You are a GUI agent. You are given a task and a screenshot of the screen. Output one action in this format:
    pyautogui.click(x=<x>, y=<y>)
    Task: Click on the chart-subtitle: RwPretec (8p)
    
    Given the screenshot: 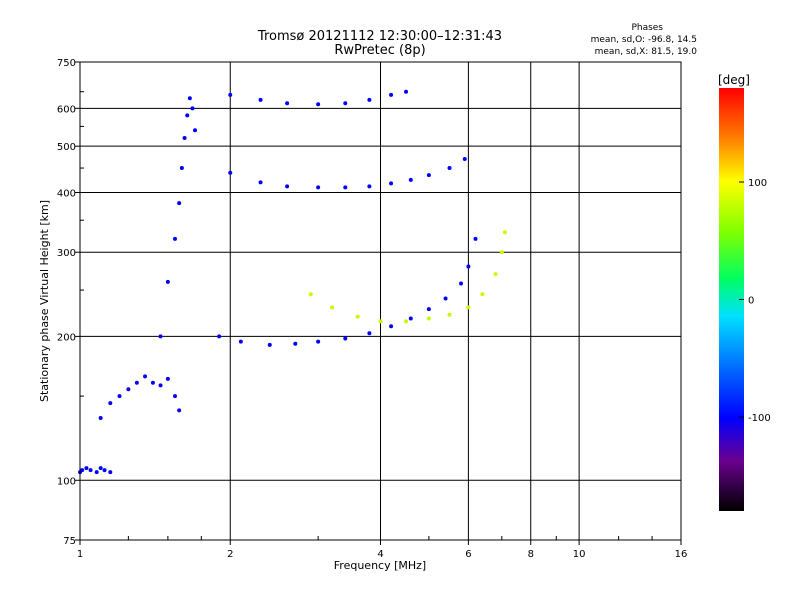 What is the action you would take?
    pyautogui.click(x=379, y=50)
    